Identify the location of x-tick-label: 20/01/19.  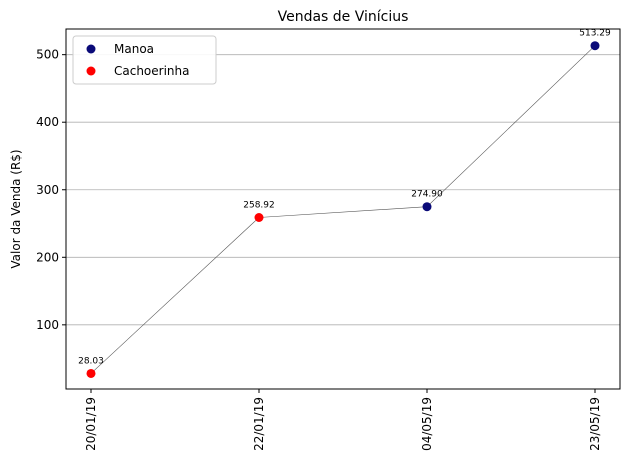
(91, 424).